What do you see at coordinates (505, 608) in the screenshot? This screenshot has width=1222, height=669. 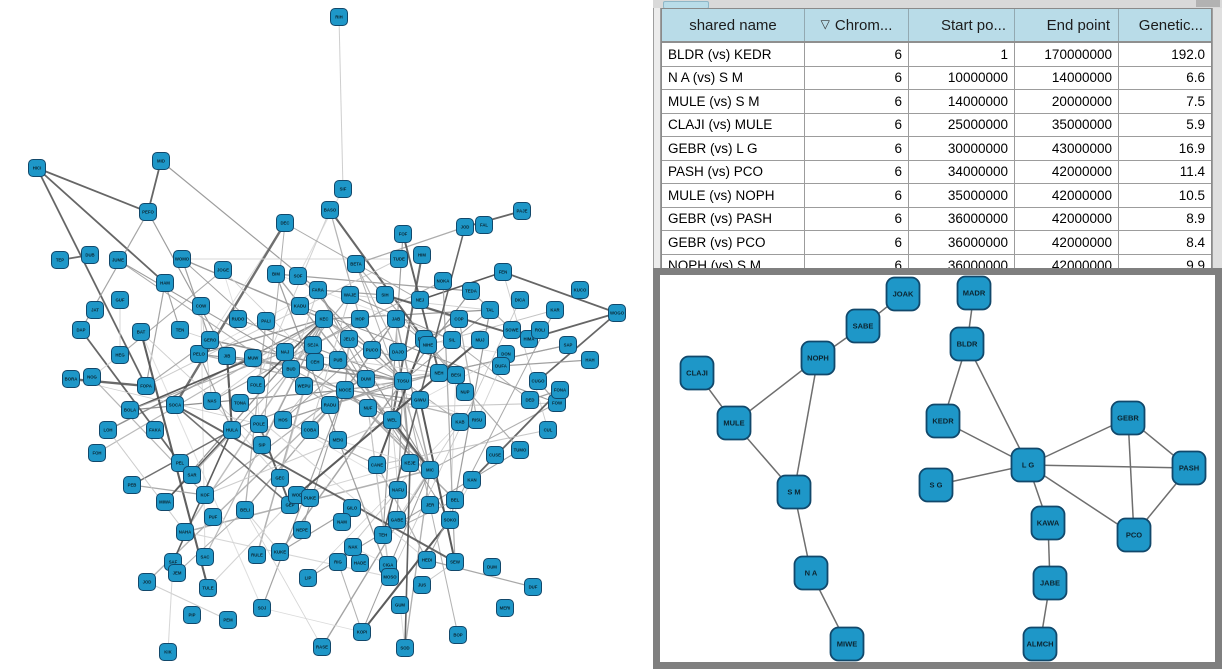 I see `network-node: MERI` at bounding box center [505, 608].